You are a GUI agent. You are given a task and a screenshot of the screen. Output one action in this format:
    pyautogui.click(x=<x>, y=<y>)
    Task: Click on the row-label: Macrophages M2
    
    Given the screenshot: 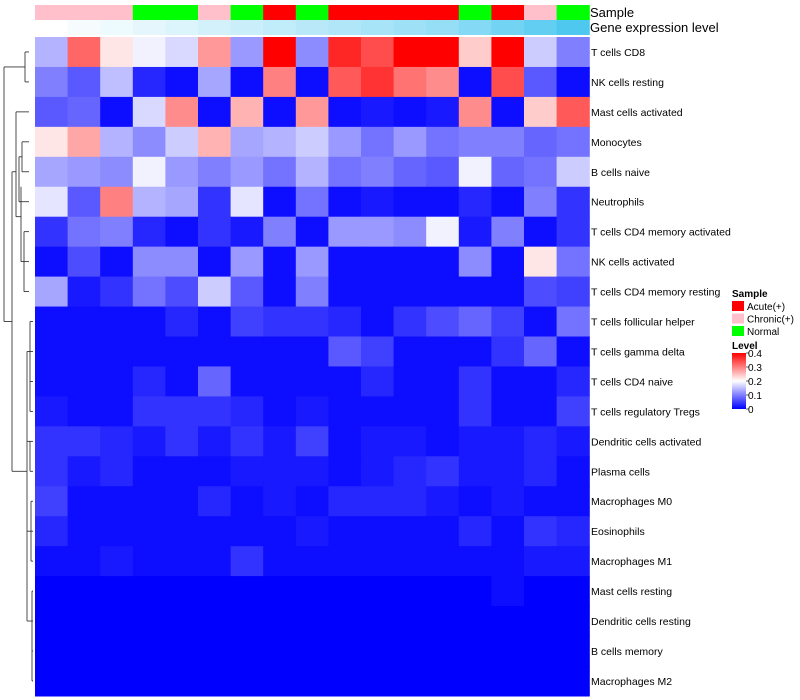 What is the action you would take?
    pyautogui.click(x=631, y=682)
    